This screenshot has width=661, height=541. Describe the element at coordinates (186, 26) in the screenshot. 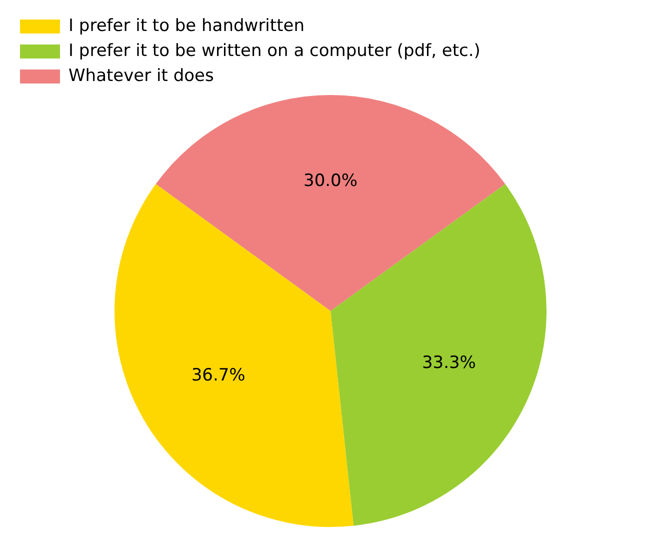

I see `legend-label: I prefer it to be handwritten` at that location.